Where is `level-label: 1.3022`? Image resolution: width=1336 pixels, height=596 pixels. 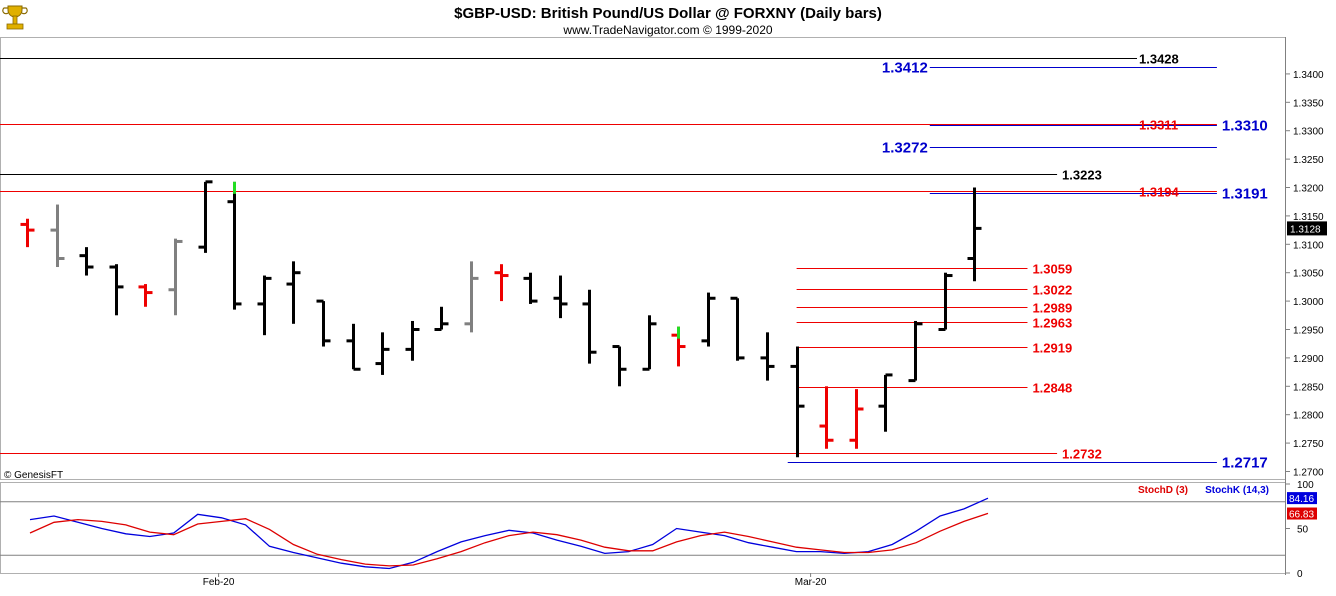
level-label: 1.3022 is located at coordinates (1052, 290).